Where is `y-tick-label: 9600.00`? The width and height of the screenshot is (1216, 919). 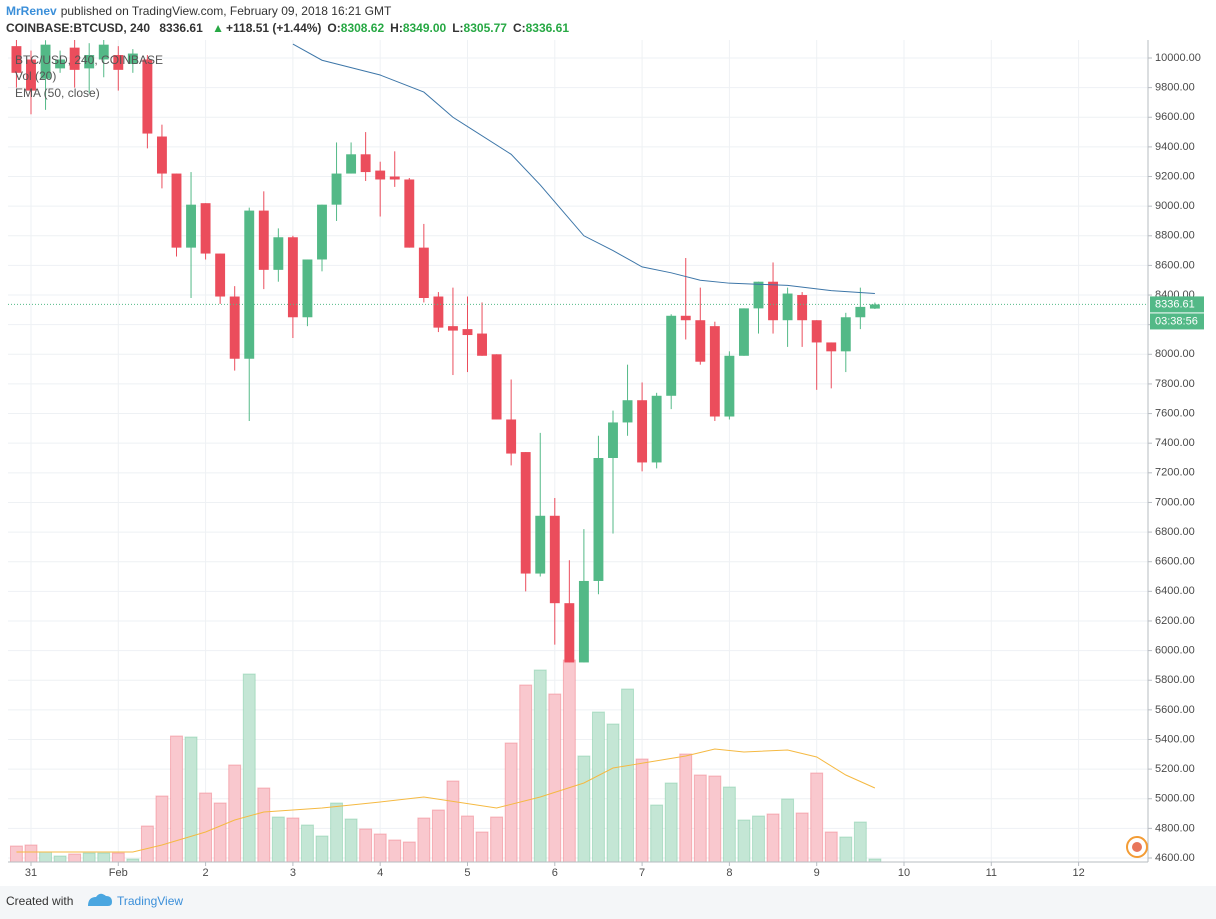
y-tick-label: 9600.00 is located at coordinates (1175, 117).